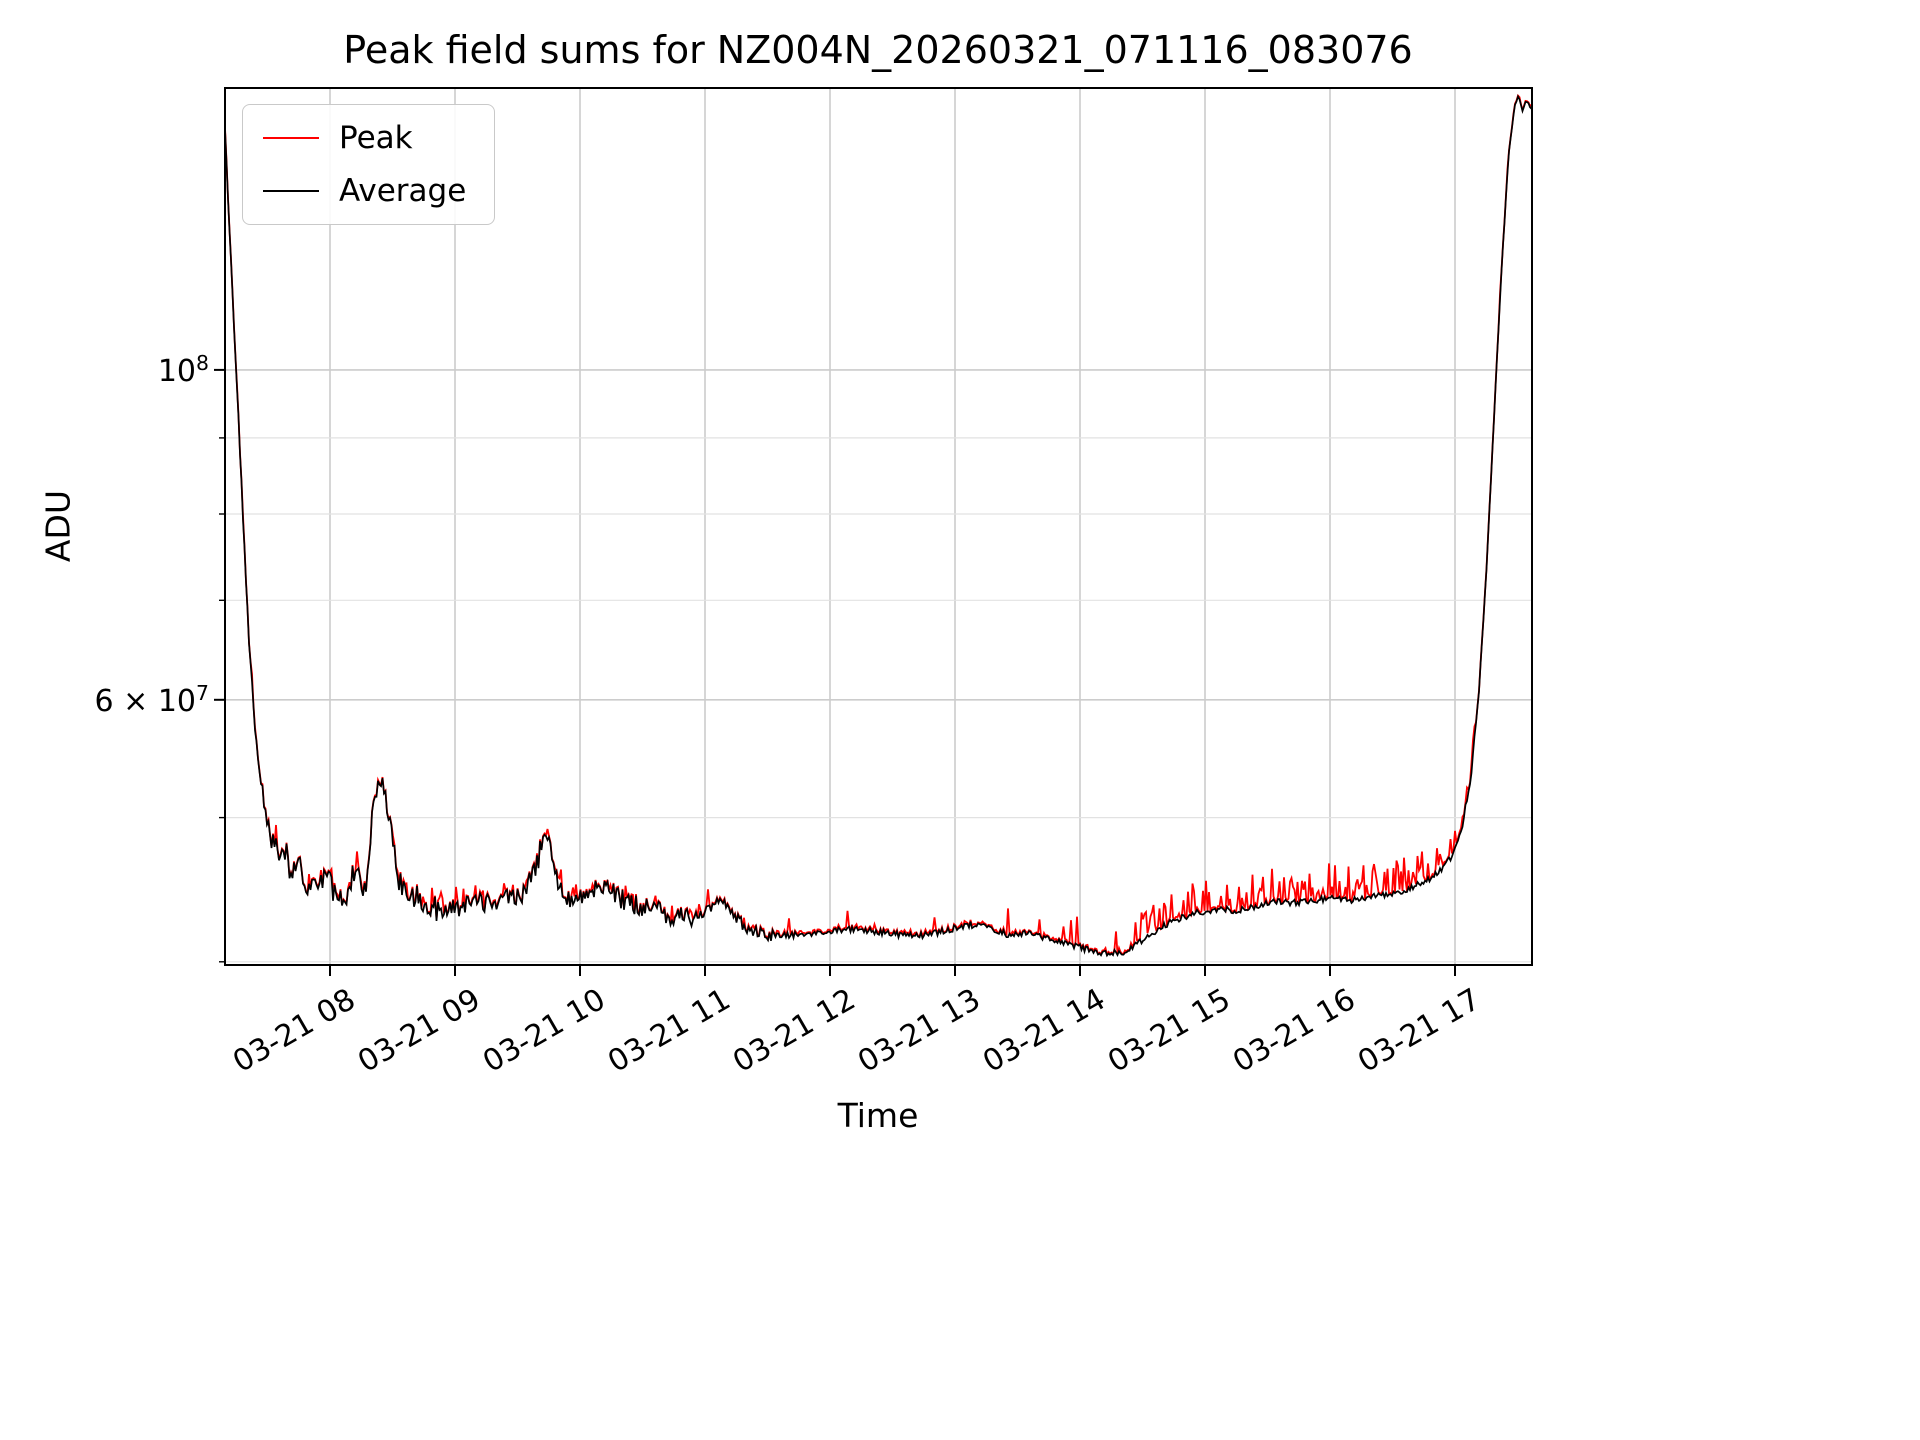  What do you see at coordinates (151, 700) in the screenshot?
I see `y-tick-label-6e7: 6 × 107` at bounding box center [151, 700].